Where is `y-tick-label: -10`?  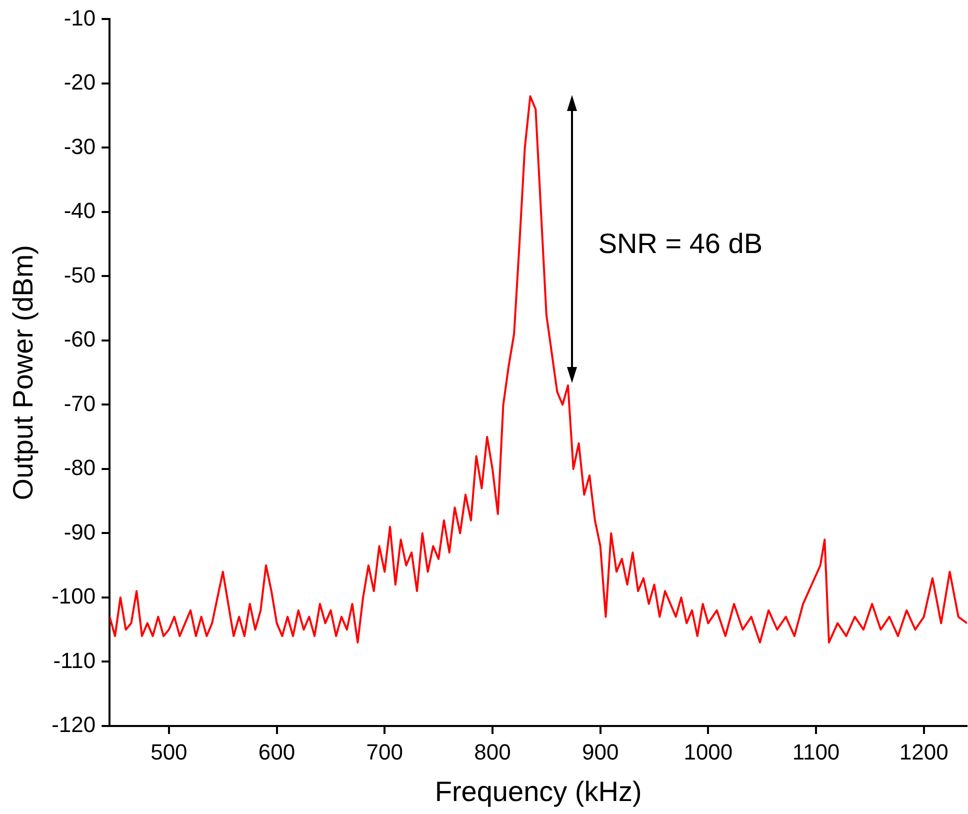
y-tick-label: -10 is located at coordinates (80, 17).